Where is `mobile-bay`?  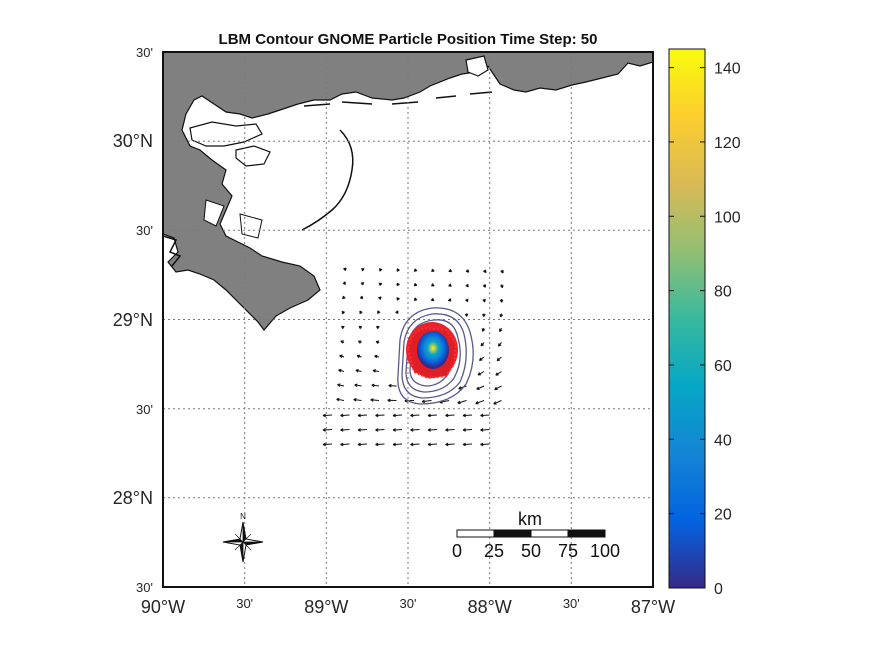 mobile-bay is located at coordinates (477, 66).